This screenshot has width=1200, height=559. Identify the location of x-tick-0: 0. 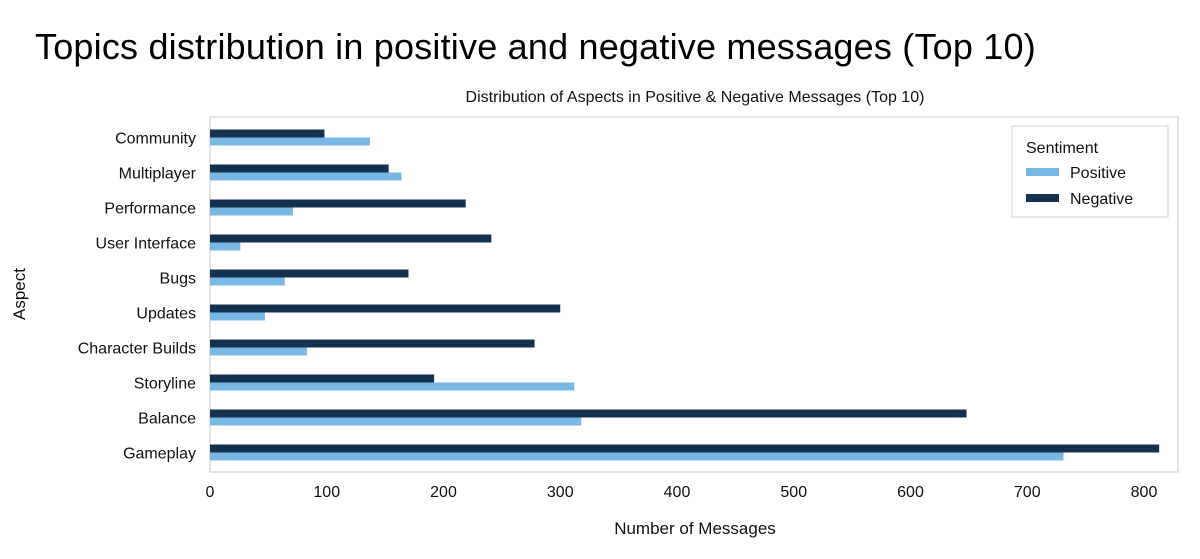
(210, 492).